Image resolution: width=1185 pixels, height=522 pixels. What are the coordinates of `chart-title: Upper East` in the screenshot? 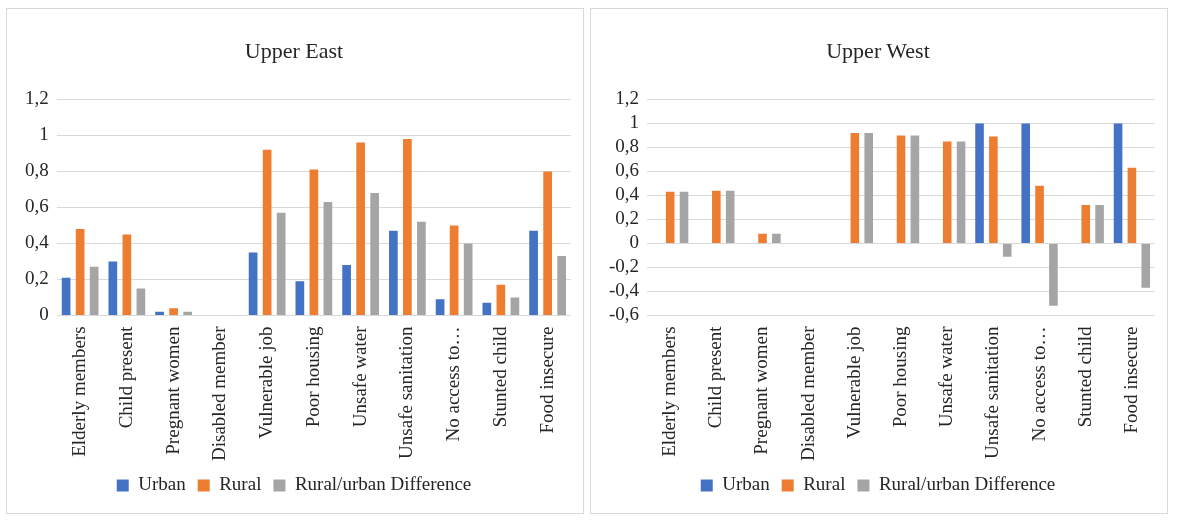 It's located at (294, 50).